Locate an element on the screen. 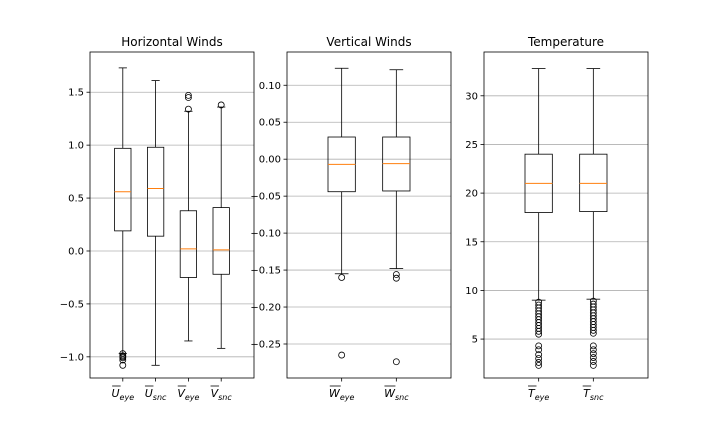  chart-title: Vertical Winds is located at coordinates (368, 42).